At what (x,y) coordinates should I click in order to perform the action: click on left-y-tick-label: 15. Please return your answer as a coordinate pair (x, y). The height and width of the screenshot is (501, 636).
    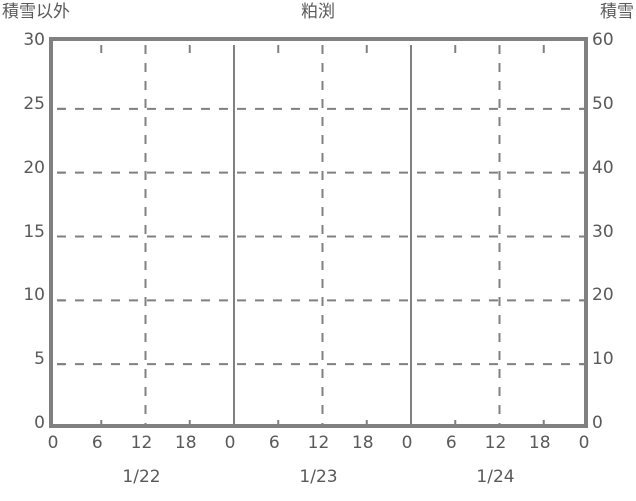
    Looking at the image, I should click on (34, 231).